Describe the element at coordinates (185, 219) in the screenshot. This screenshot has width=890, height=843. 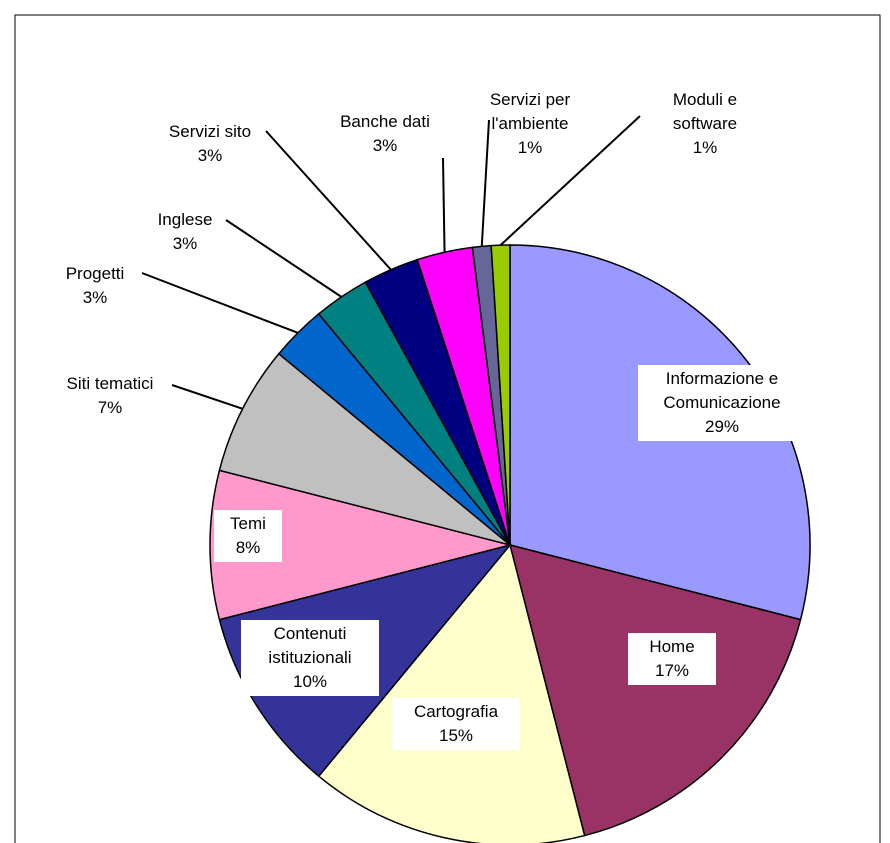
I see `category-label: Inglese` at that location.